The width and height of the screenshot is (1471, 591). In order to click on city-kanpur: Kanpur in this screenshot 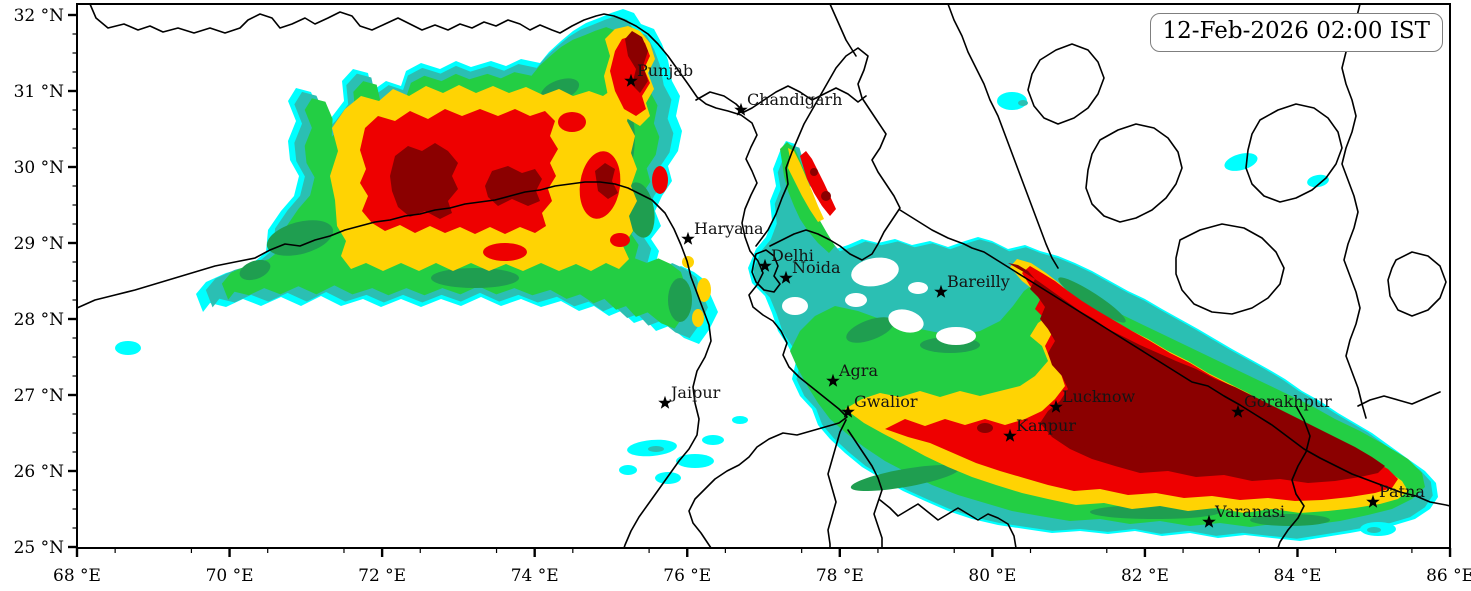, I will do `click(1039, 429)`.